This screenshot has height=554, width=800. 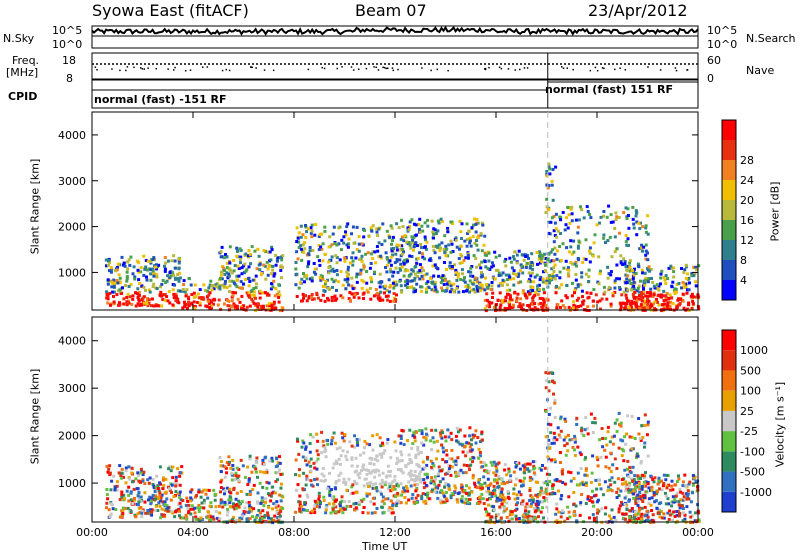 What do you see at coordinates (771, 38) in the screenshot?
I see `nsearch-label: N.Search` at bounding box center [771, 38].